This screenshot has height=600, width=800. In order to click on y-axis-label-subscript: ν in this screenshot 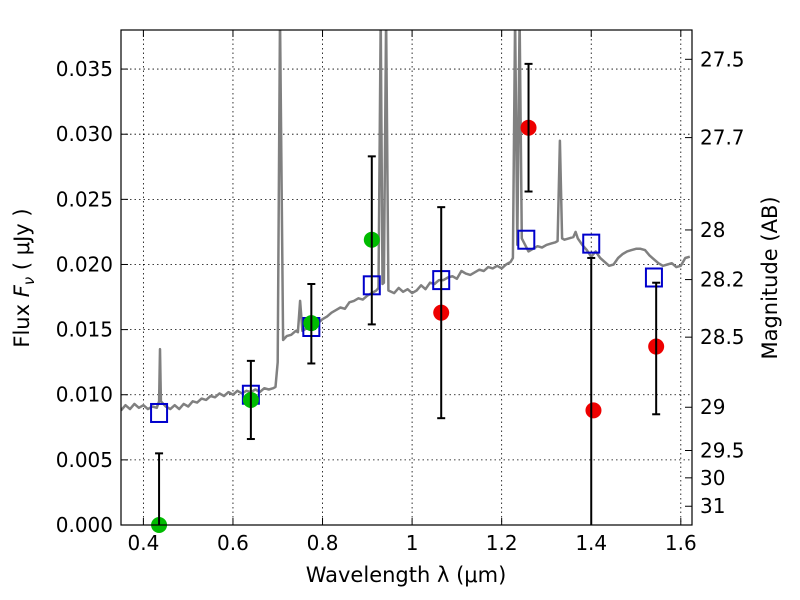, I will do `click(29, 281)`.